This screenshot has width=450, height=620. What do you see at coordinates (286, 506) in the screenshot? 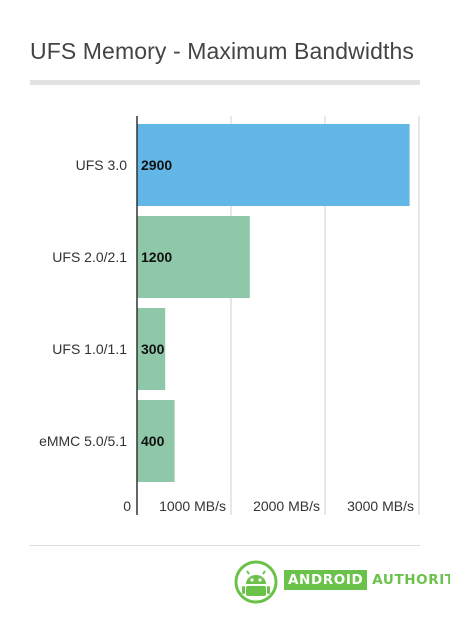
I see `x-tick-label-2: 2000 MB/s` at bounding box center [286, 506].